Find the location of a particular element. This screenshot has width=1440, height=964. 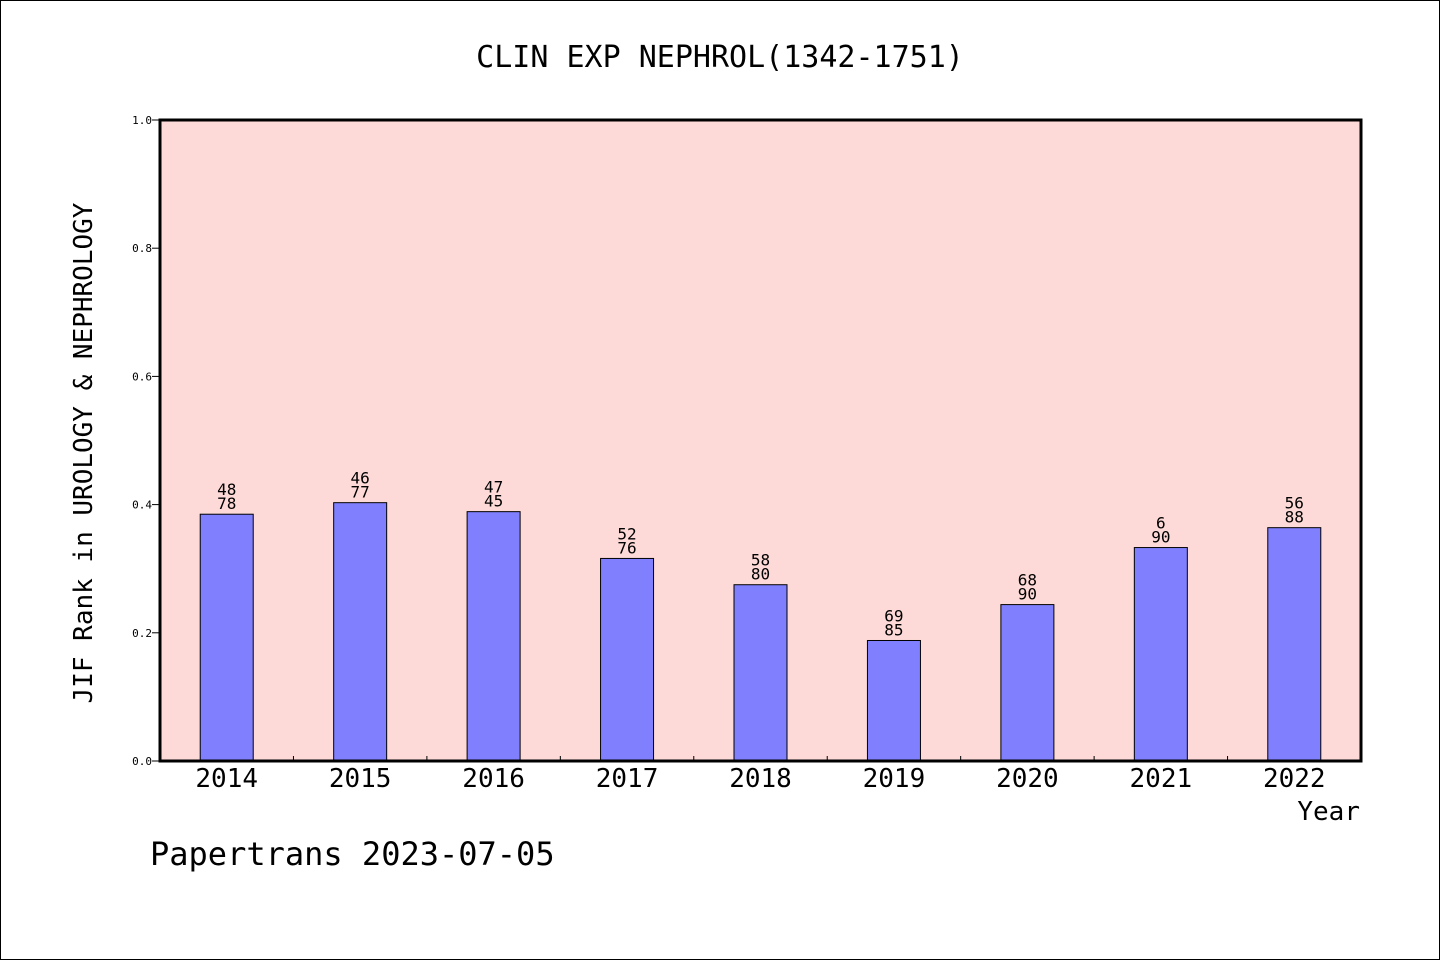

y-axis-label: JIF Rank in UROLOGY & NEPHROLOGY is located at coordinates (84, 452).